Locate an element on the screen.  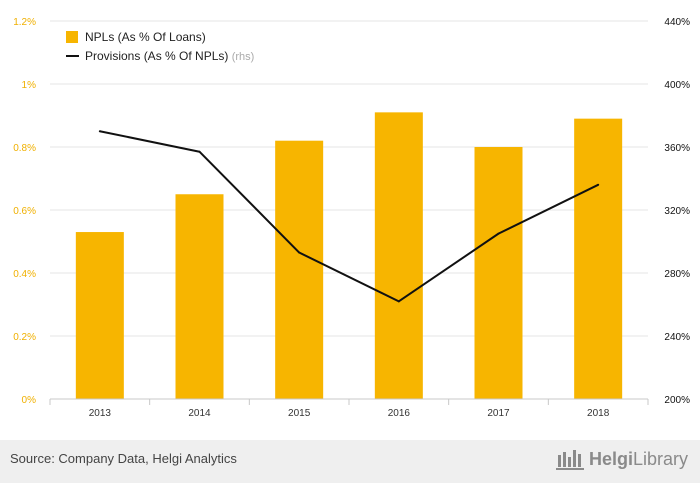
library-logo-icon is located at coordinates (569, 460).